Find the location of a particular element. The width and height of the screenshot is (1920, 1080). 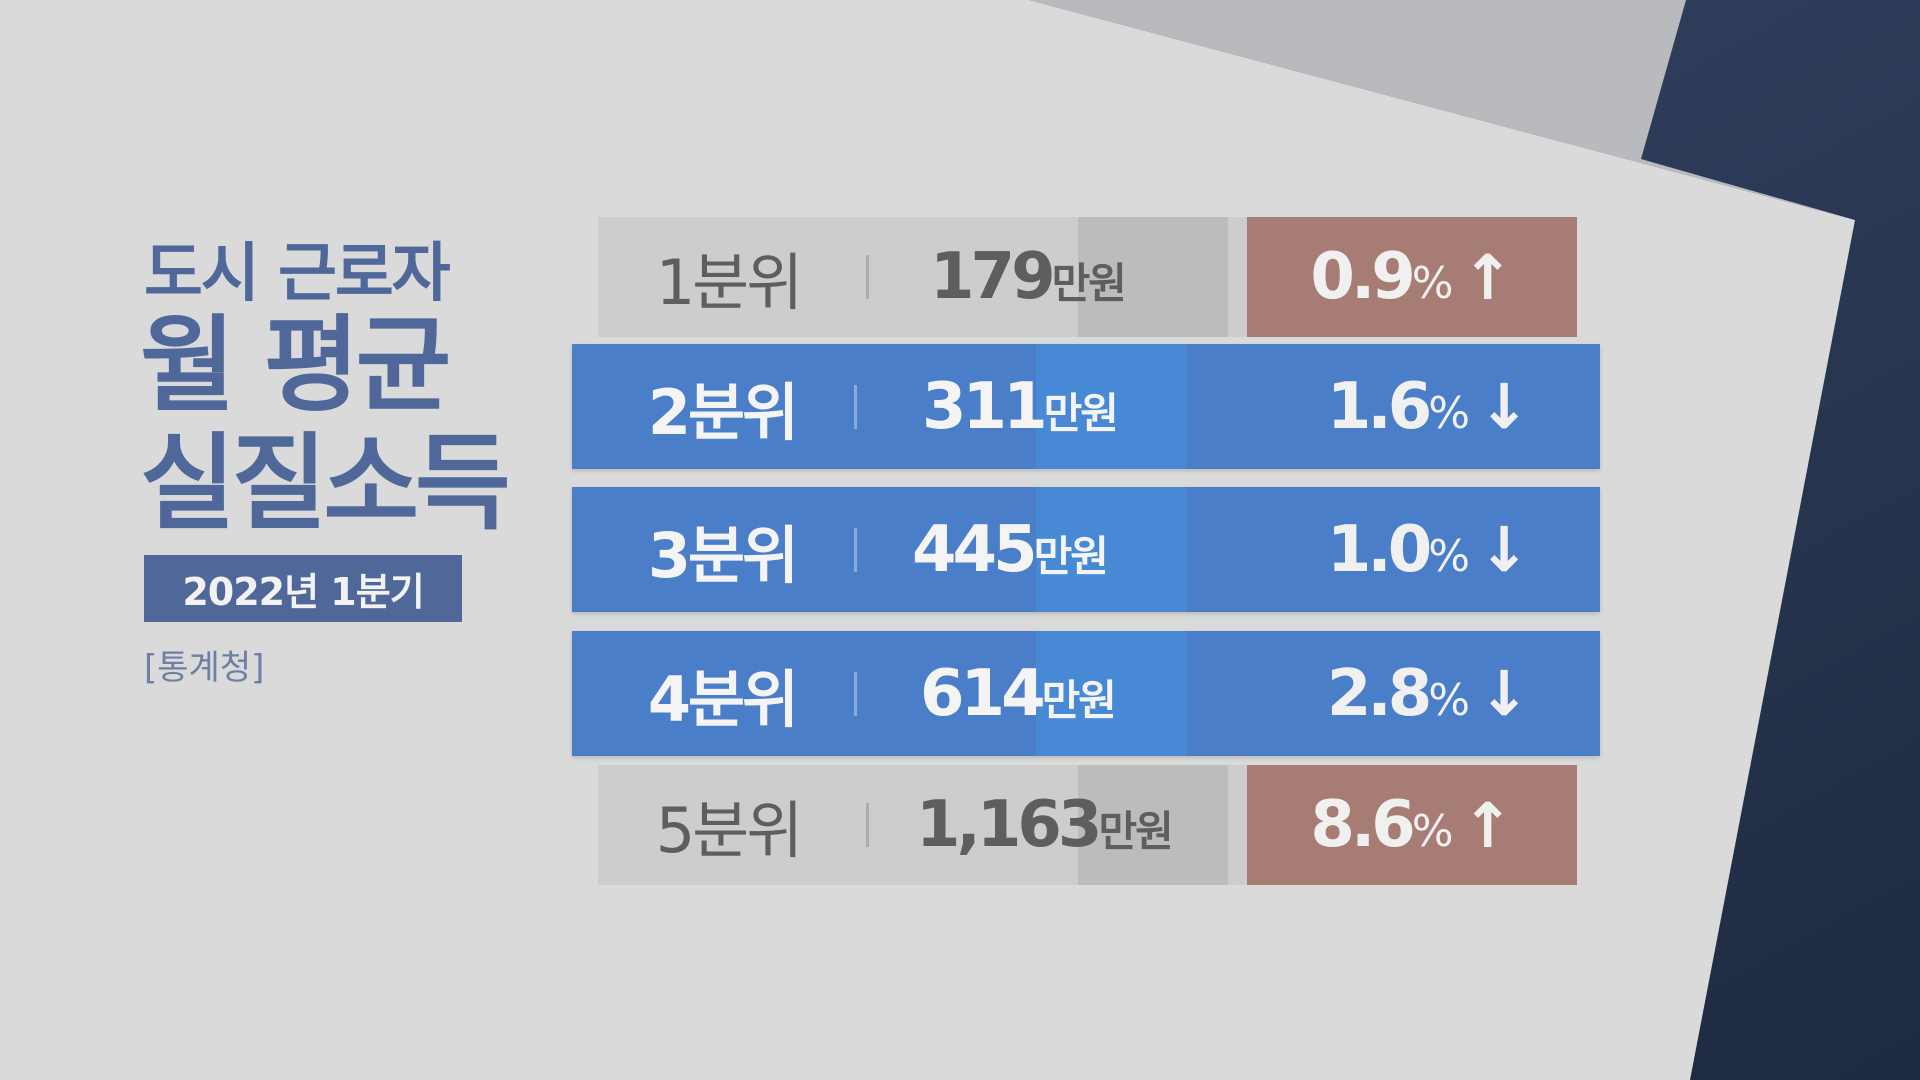

change-box: 2.8% ↓ is located at coordinates (1428, 693).